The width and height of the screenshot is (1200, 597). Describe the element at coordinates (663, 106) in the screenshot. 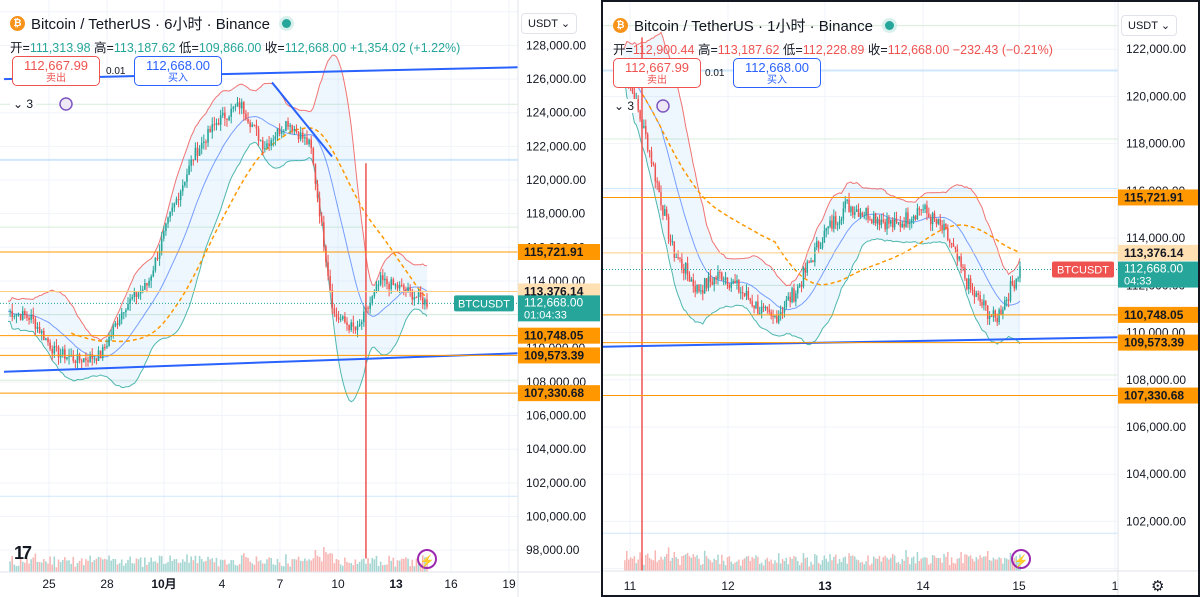

I see `refresh-icon` at that location.